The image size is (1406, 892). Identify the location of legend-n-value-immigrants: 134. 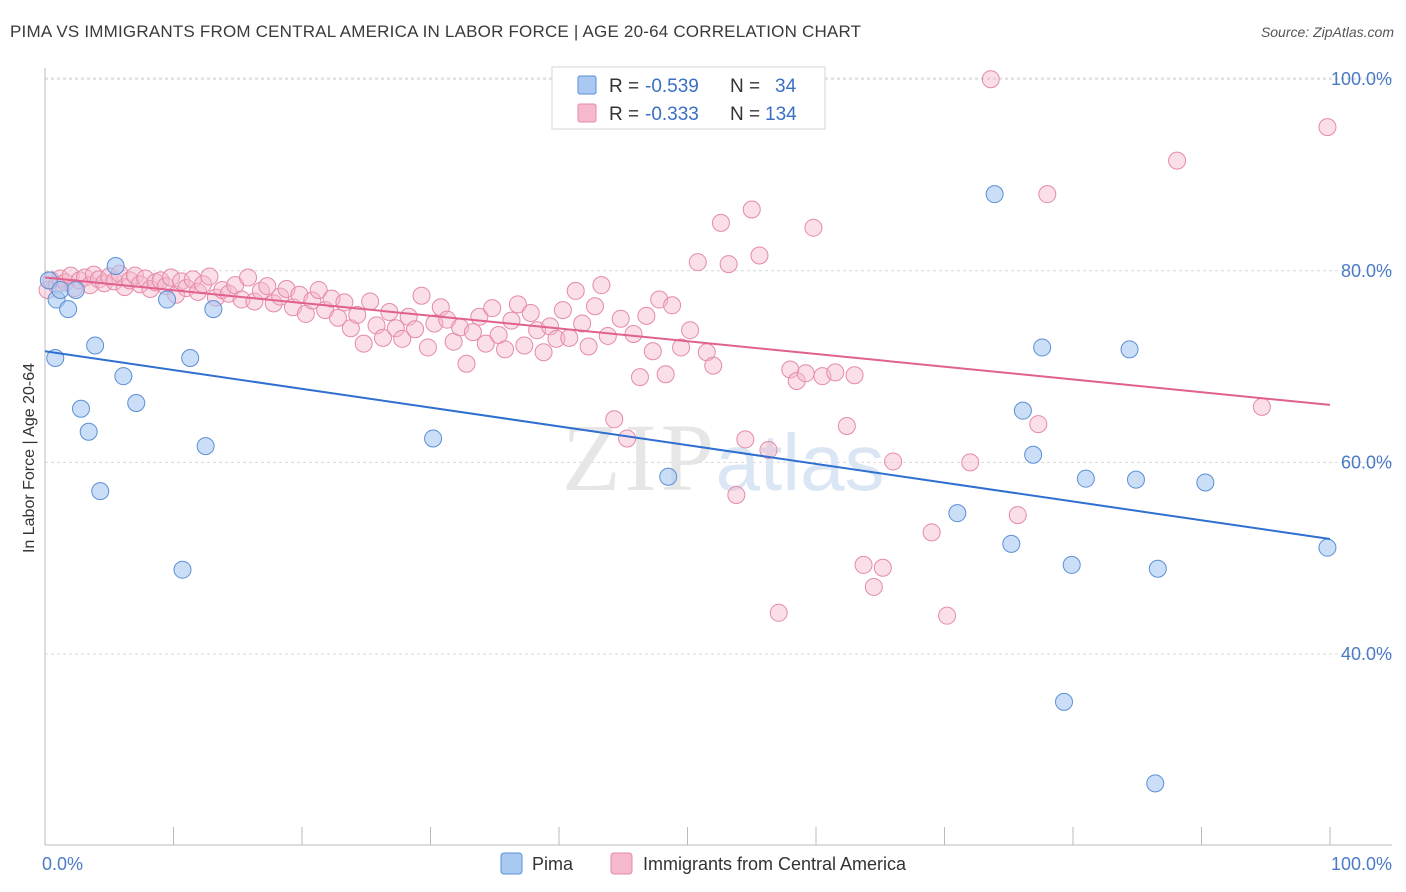
(781, 114).